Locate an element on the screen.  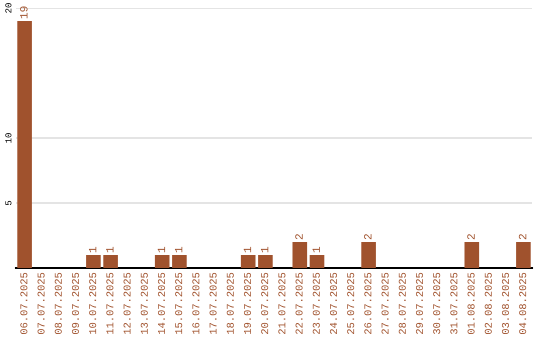
x-tick-label: 19.07.2025 is located at coordinates (247, 303).